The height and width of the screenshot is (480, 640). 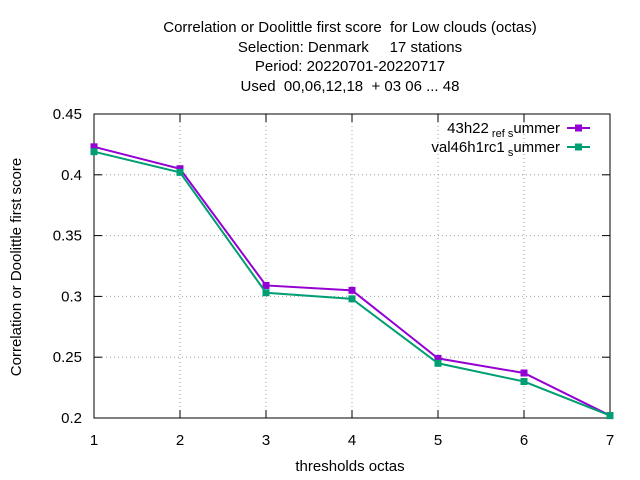 What do you see at coordinates (16, 267) in the screenshot?
I see `y-axis-label: Correlation or Doolittle first score` at bounding box center [16, 267].